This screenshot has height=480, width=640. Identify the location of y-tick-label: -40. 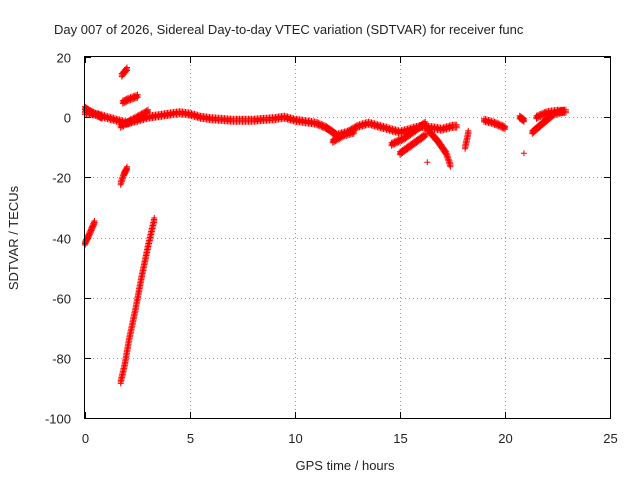
(61, 239).